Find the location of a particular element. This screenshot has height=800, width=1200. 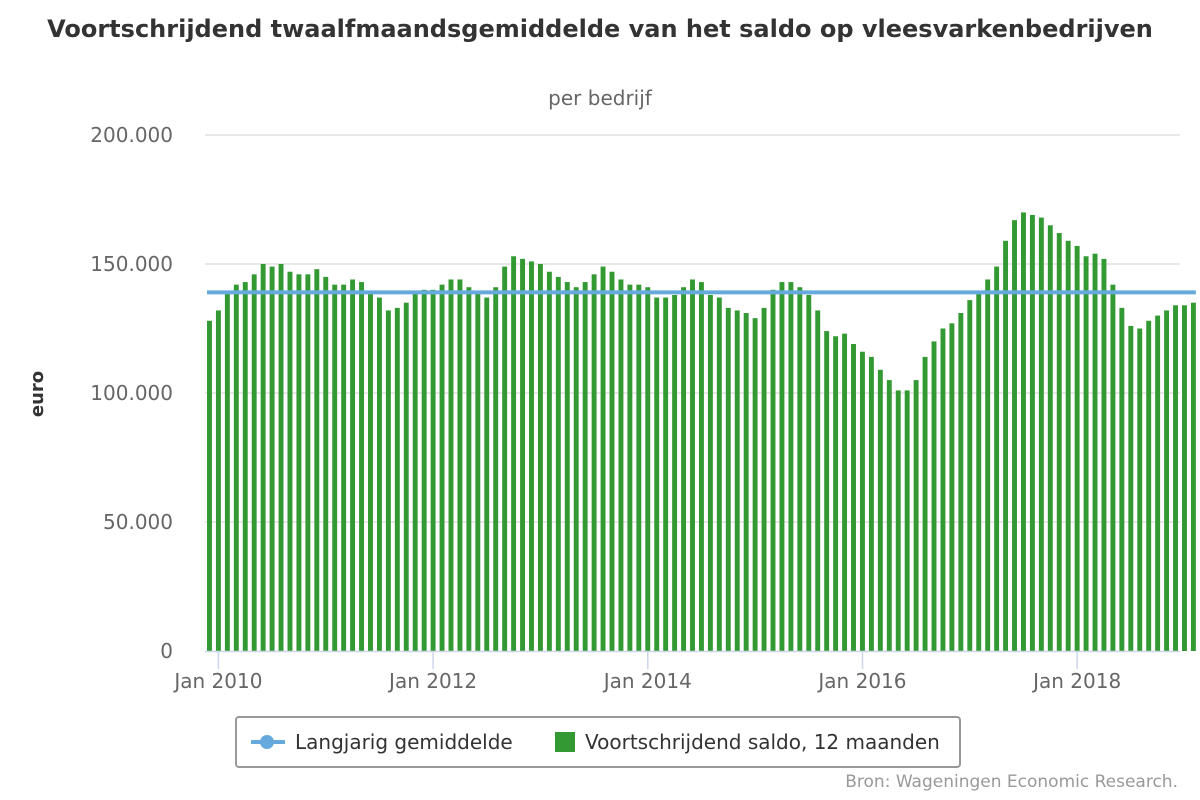

legend-item-saldo: Voortschrijdend saldo, 12 maanden is located at coordinates (747, 742).